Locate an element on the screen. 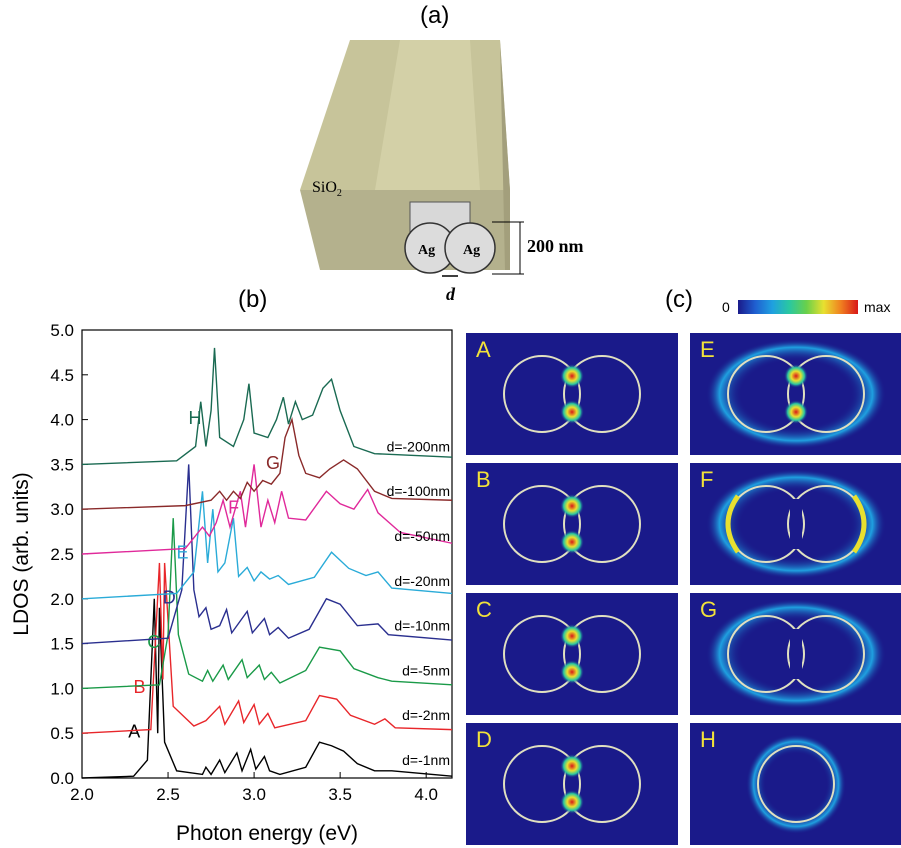 This screenshot has height=848, width=901. colorbar is located at coordinates (798, 307).